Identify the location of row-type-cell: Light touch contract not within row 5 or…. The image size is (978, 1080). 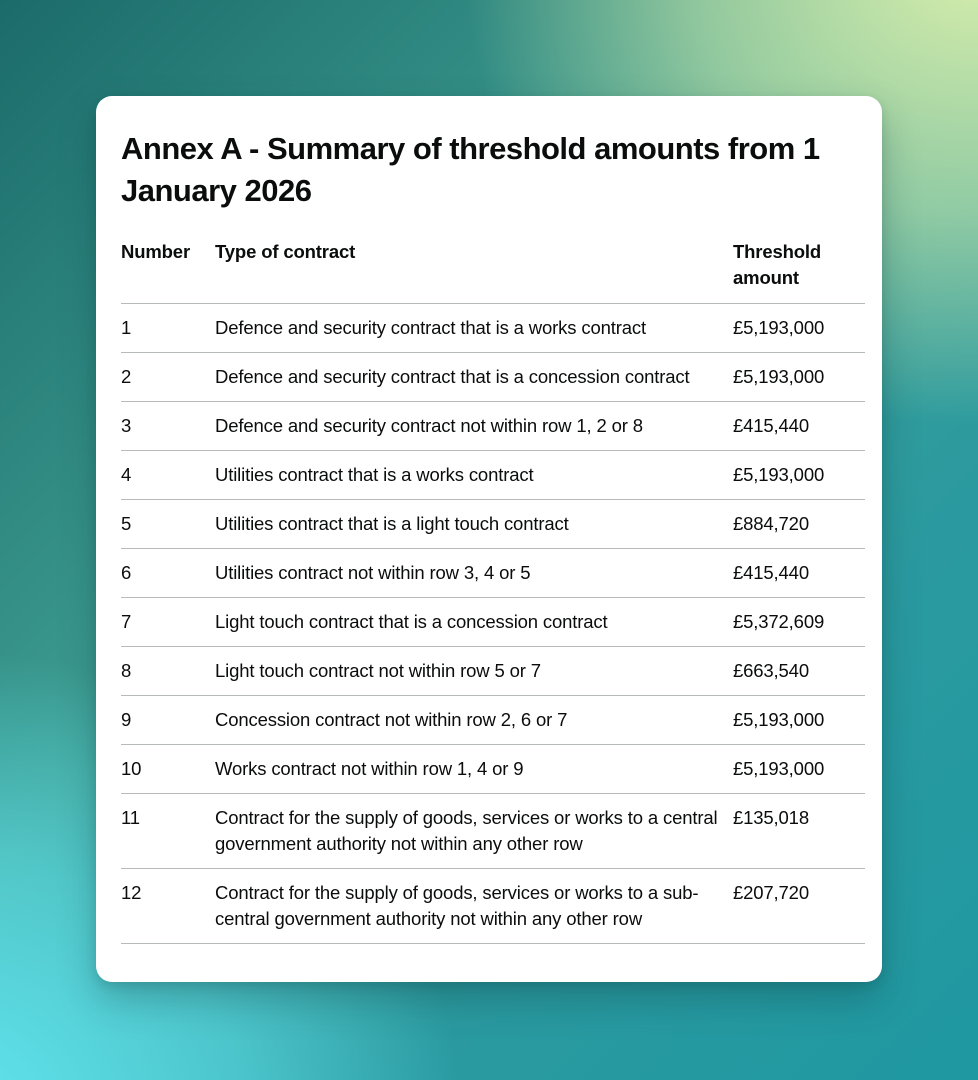
(474, 671).